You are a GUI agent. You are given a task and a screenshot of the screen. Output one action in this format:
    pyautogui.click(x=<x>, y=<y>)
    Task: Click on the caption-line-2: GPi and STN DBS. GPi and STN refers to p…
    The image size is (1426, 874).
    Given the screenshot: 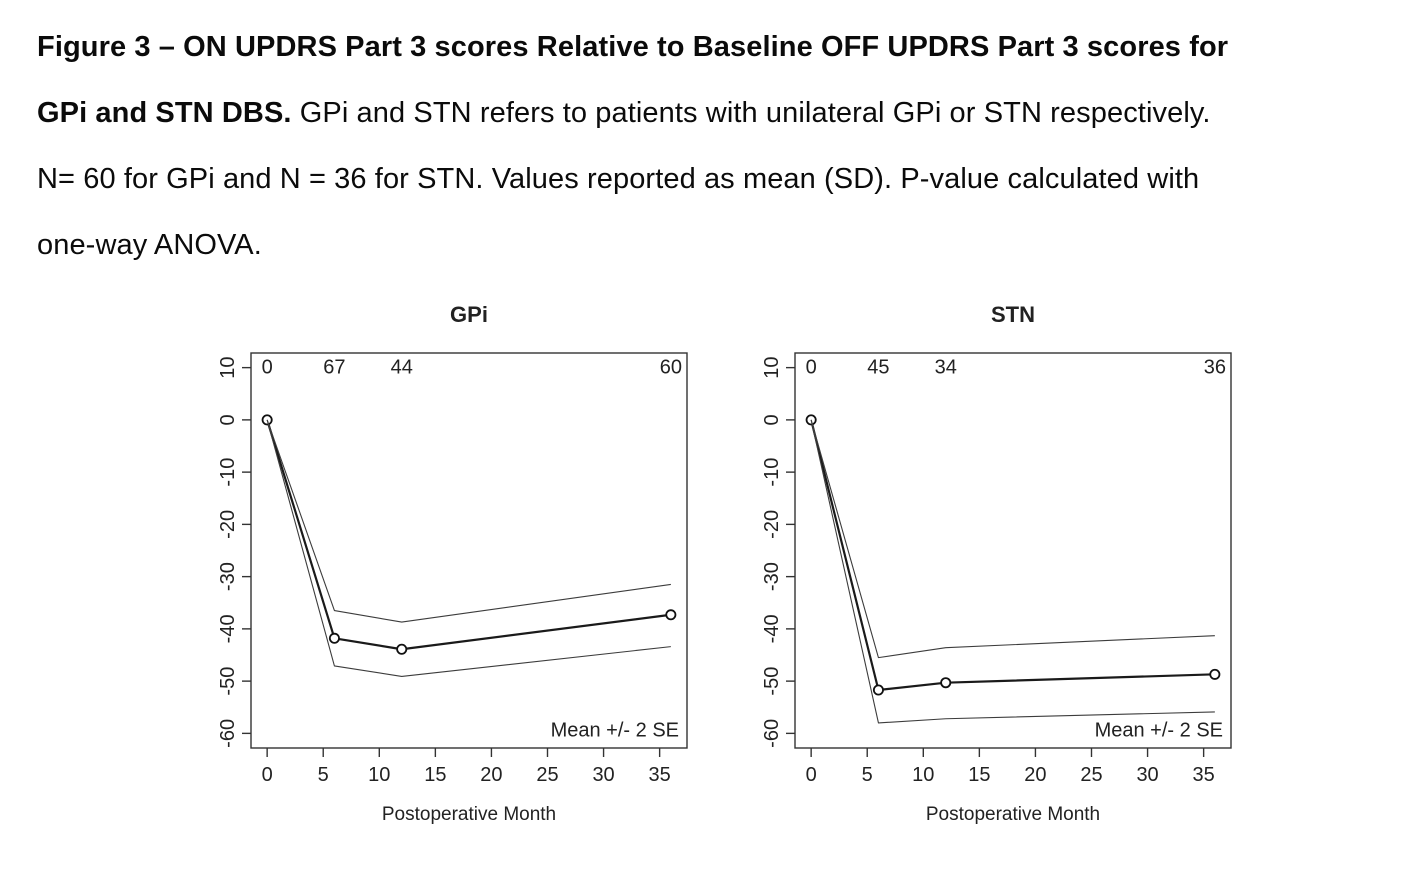 What is the action you would take?
    pyautogui.click(x=727, y=113)
    